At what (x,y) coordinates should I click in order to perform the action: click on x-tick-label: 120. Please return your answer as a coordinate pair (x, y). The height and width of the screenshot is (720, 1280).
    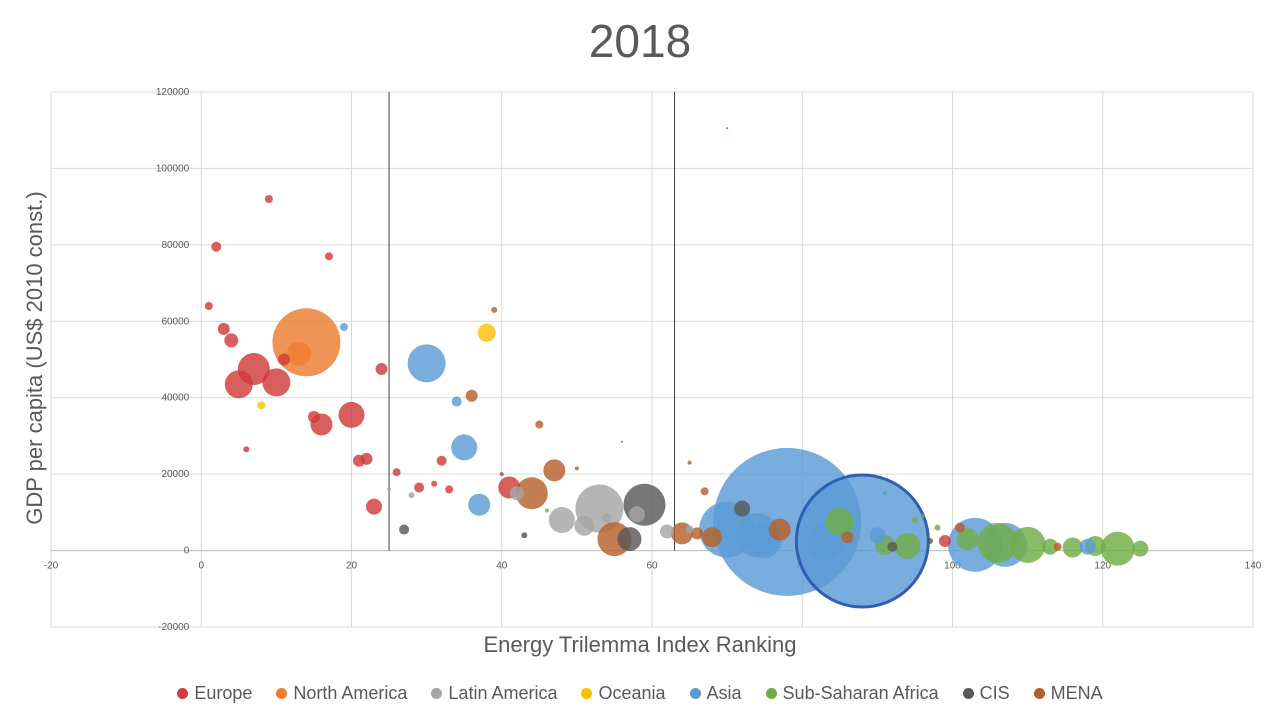
    Looking at the image, I should click on (1102, 566).